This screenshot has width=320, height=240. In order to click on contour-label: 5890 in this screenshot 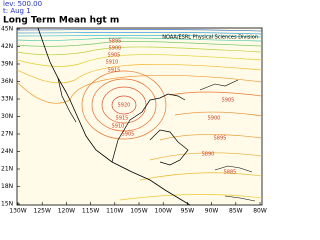, I will do `click(208, 155)`.